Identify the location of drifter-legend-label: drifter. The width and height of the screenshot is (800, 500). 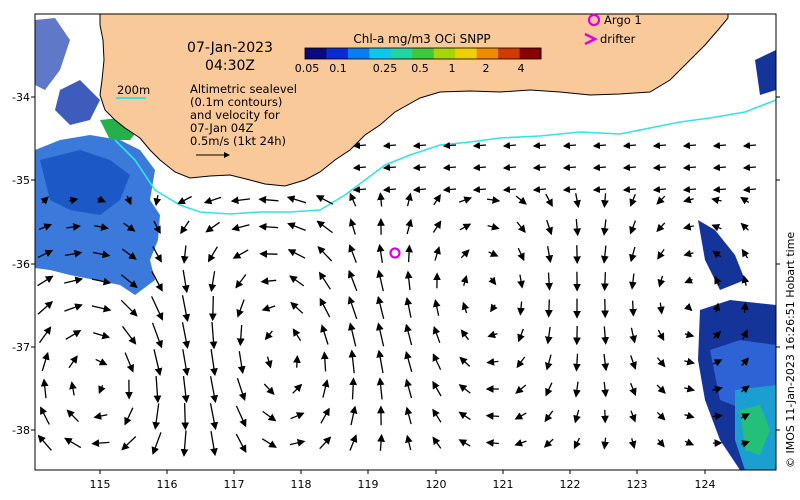
(618, 39).